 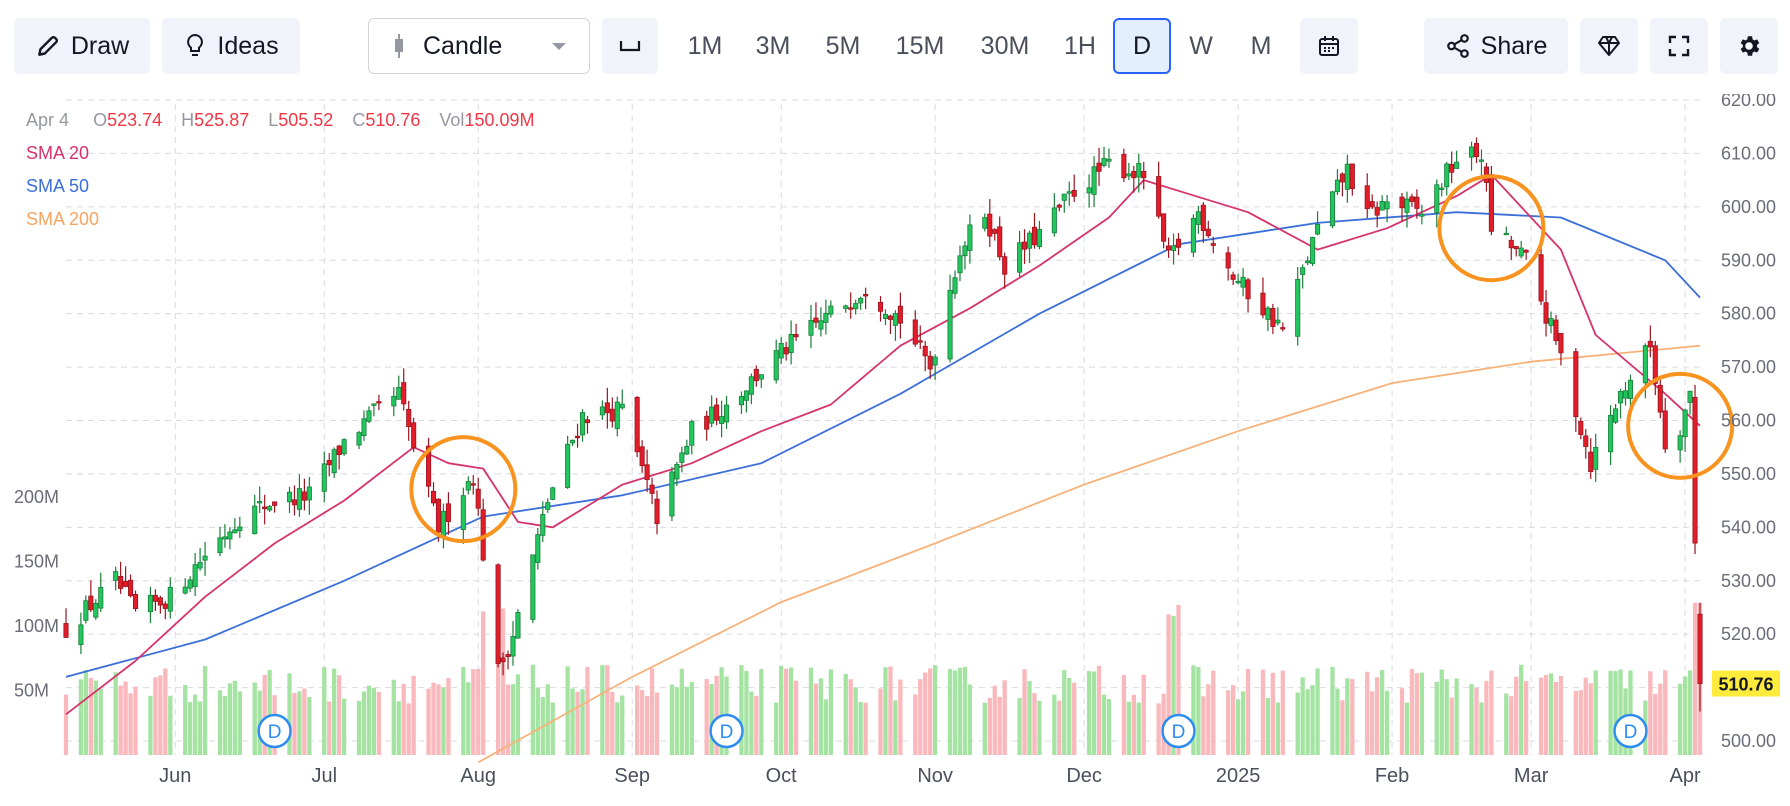 What do you see at coordinates (1748, 207) in the screenshot?
I see `price-tick-label-2: 600.00` at bounding box center [1748, 207].